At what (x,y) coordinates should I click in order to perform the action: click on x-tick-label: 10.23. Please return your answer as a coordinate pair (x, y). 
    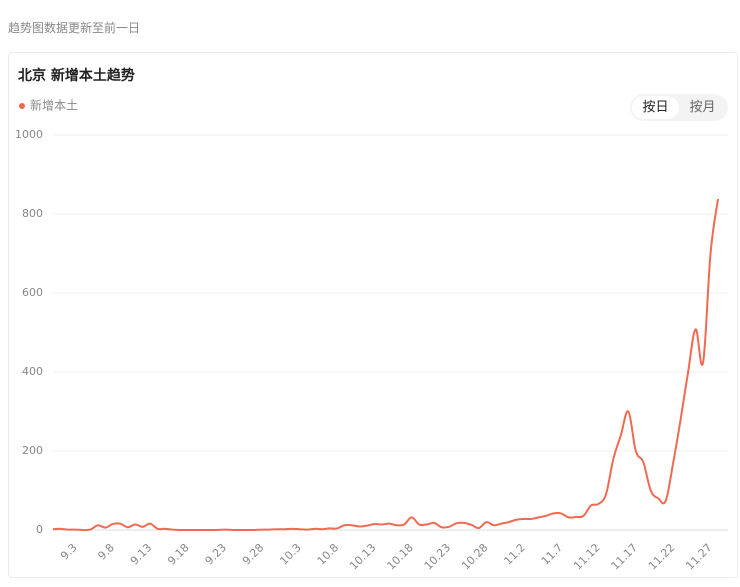
    Looking at the image, I should click on (437, 556).